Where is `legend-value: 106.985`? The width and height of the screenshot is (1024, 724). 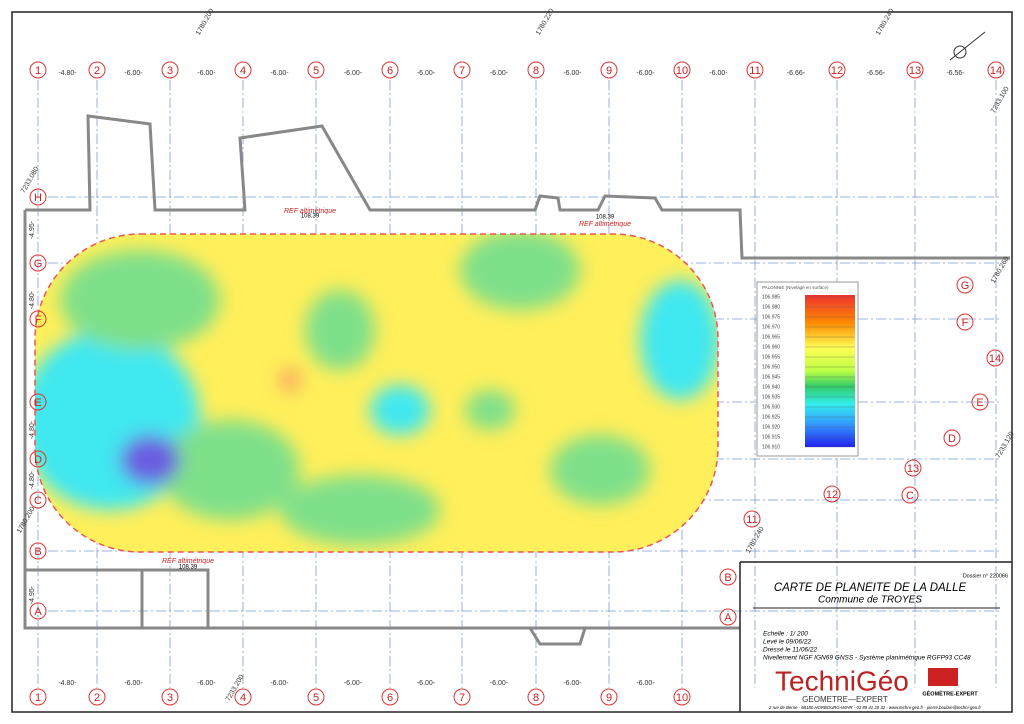 legend-value: 106.985 is located at coordinates (771, 297).